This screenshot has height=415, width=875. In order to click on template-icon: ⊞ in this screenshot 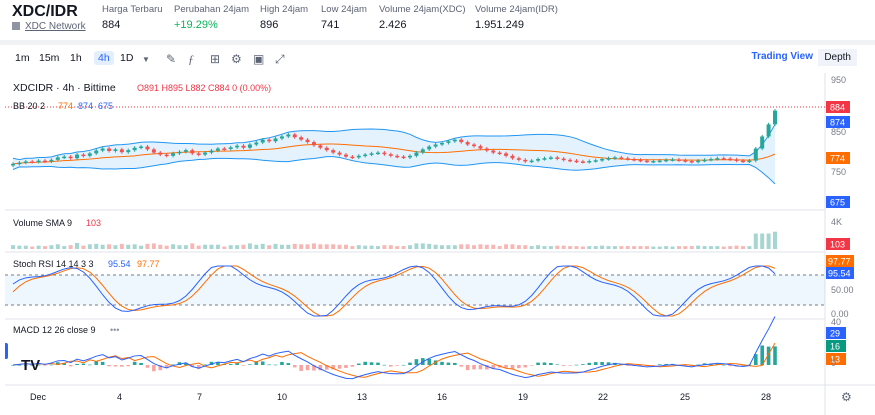, I will do `click(215, 59)`.